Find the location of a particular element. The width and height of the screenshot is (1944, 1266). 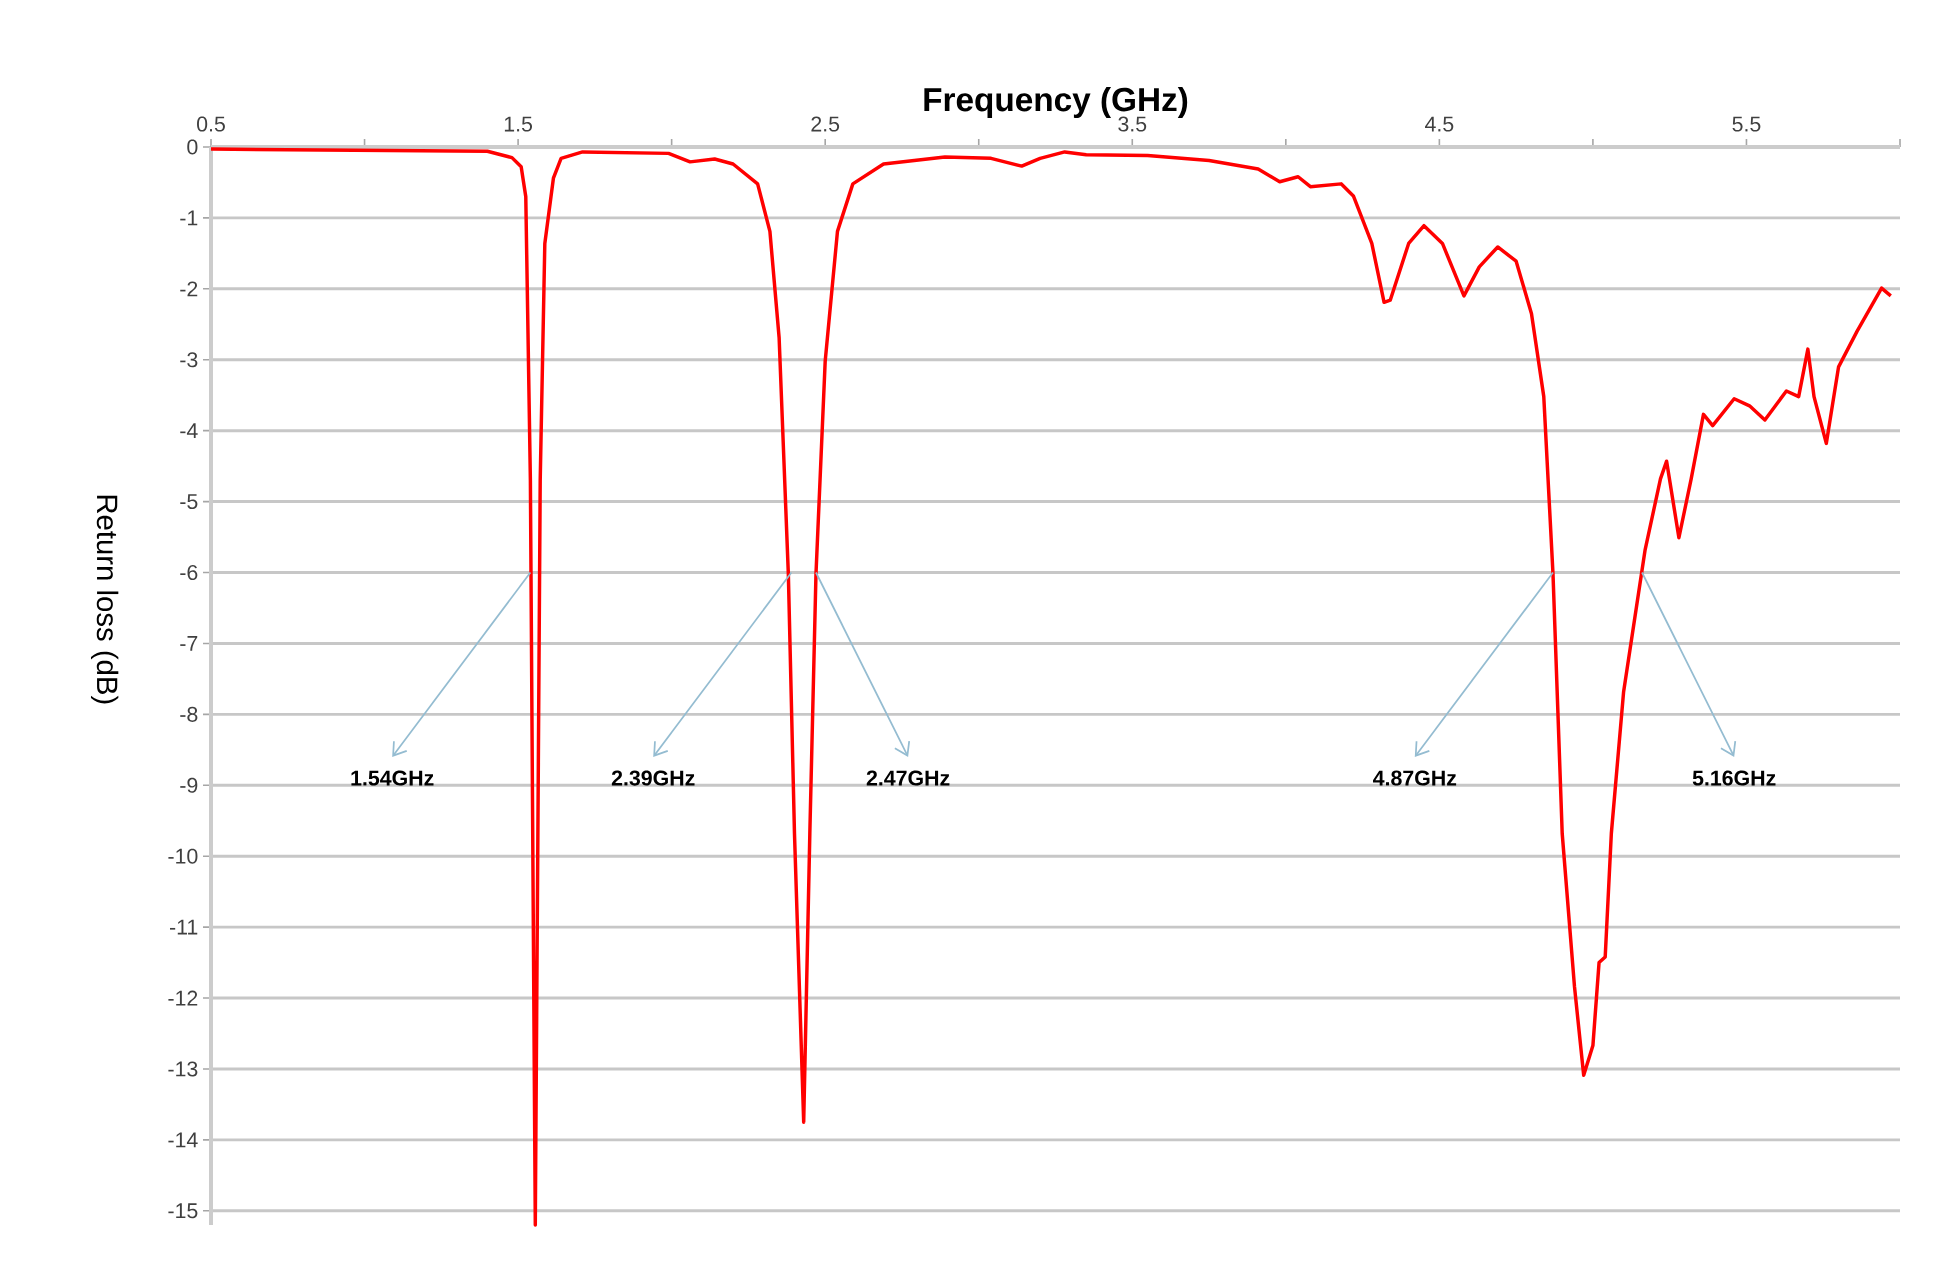

y-tick-label: -12 is located at coordinates (183, 998).